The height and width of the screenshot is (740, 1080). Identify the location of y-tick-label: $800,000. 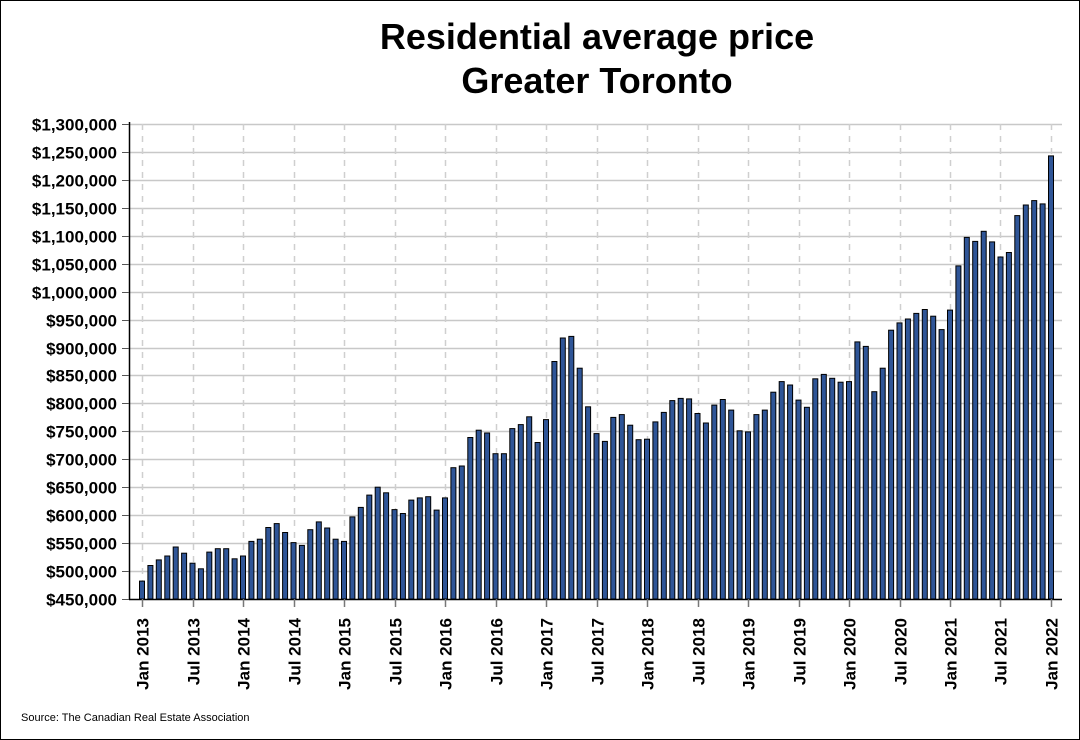
(81, 404).